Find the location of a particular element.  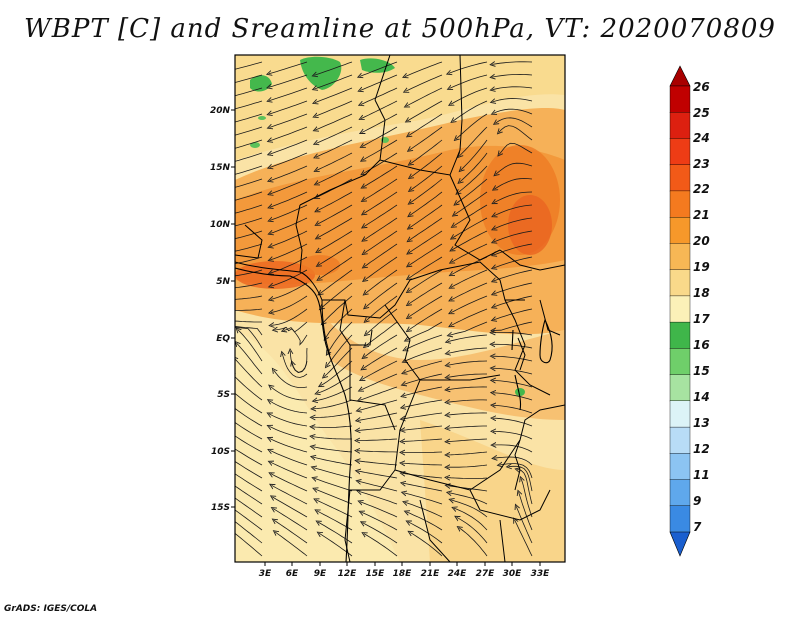

colorbar-label: 22 is located at coordinates (701, 189).